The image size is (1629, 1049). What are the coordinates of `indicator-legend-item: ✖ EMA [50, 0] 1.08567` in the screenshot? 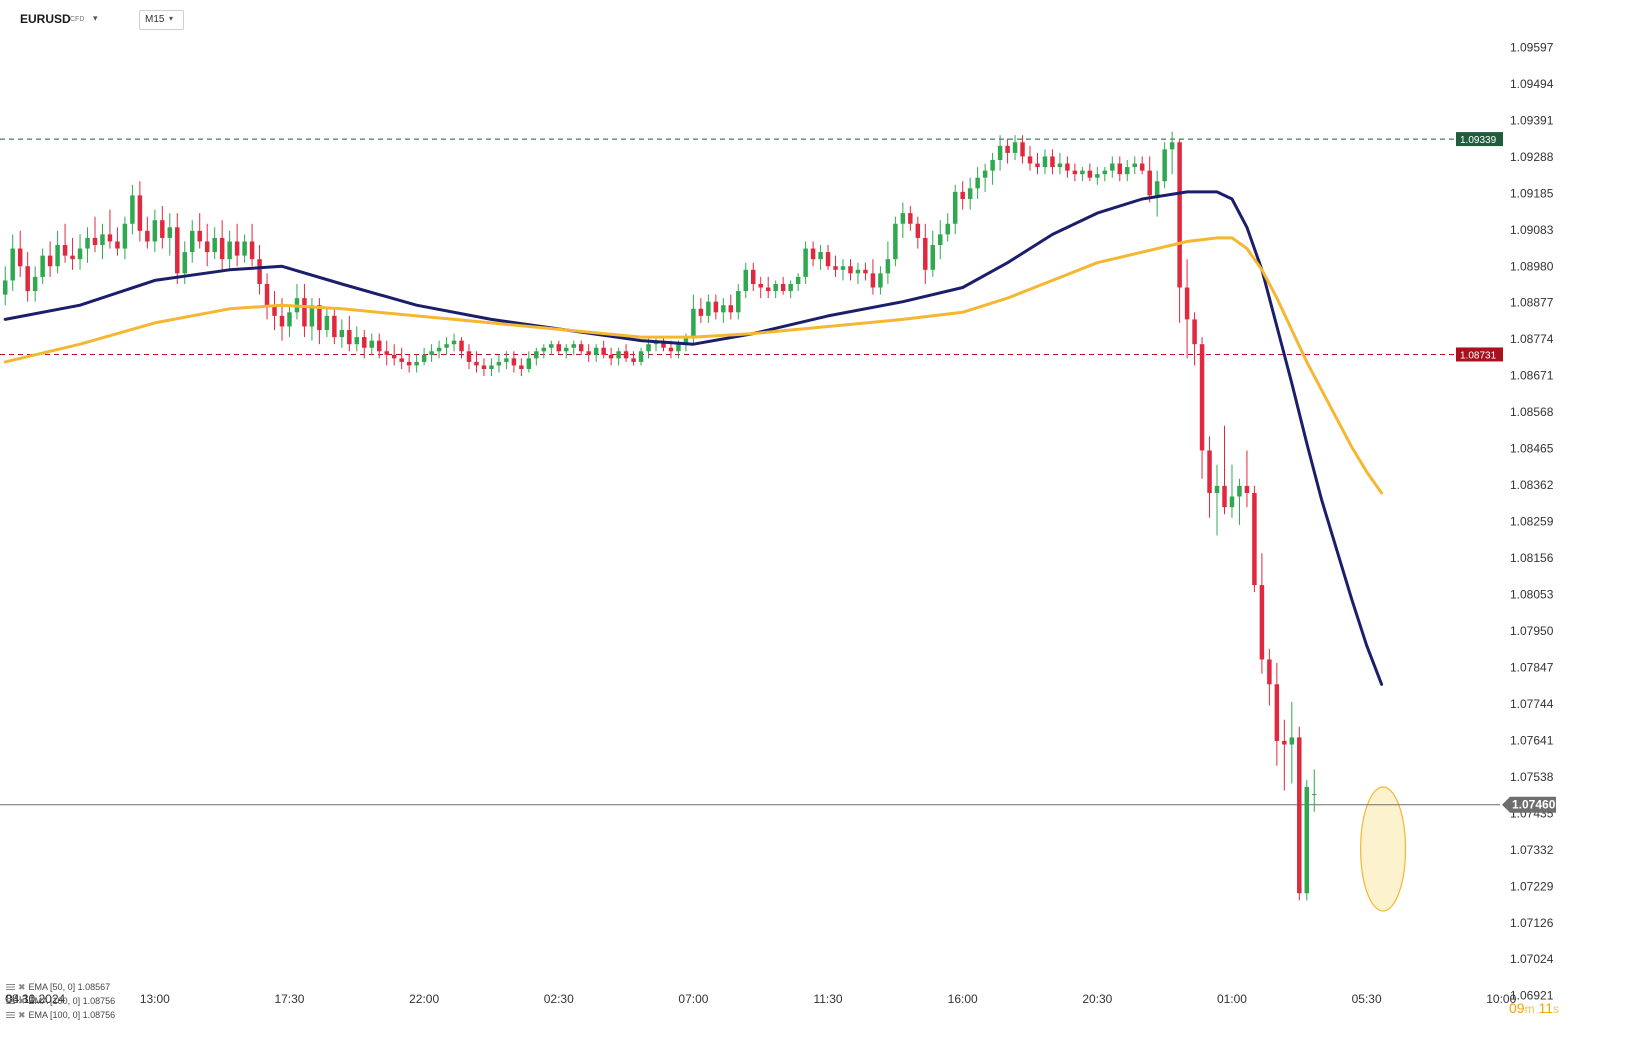 It's located at (60, 989).